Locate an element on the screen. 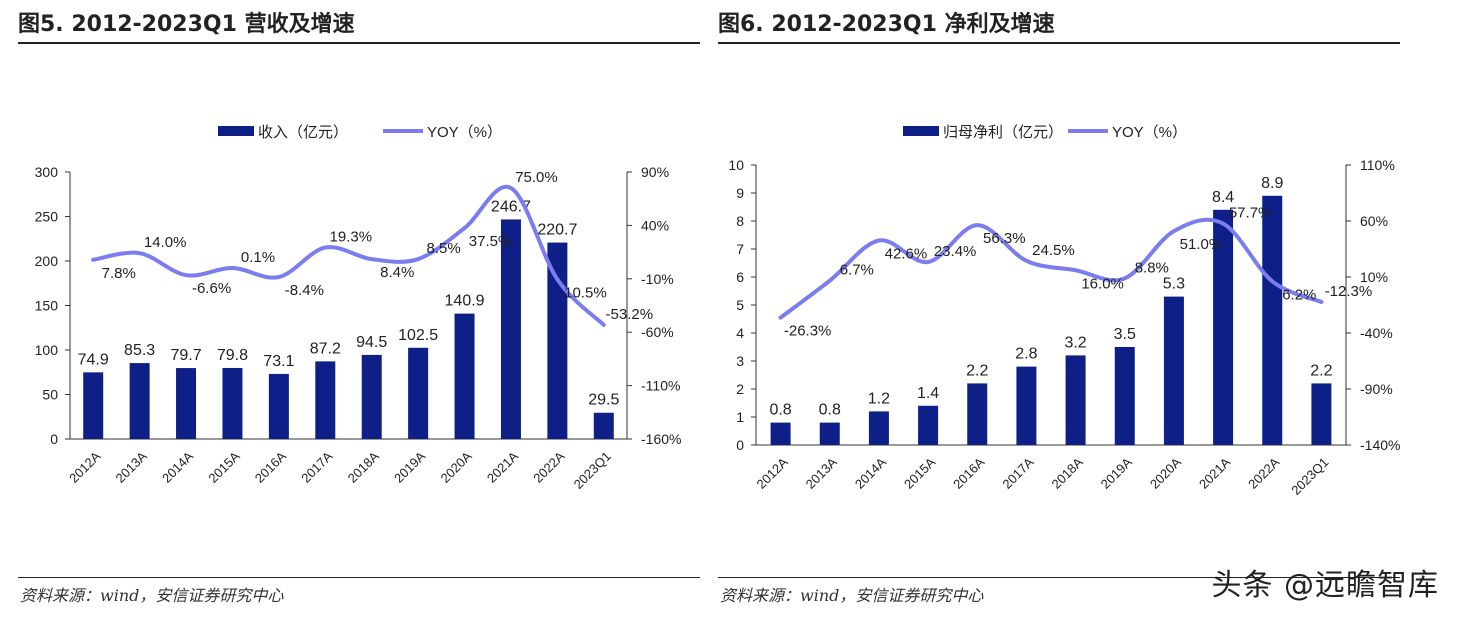  bar-value-label: 102.5 is located at coordinates (418, 335).